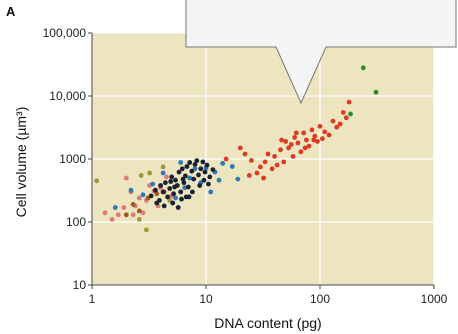 This screenshot has height=334, width=458. I want to click on x-tick-label: 10, so click(206, 299).